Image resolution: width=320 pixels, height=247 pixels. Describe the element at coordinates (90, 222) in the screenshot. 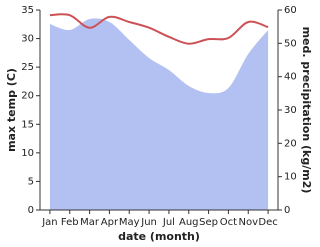

I see `x-tick-label: Mar` at that location.